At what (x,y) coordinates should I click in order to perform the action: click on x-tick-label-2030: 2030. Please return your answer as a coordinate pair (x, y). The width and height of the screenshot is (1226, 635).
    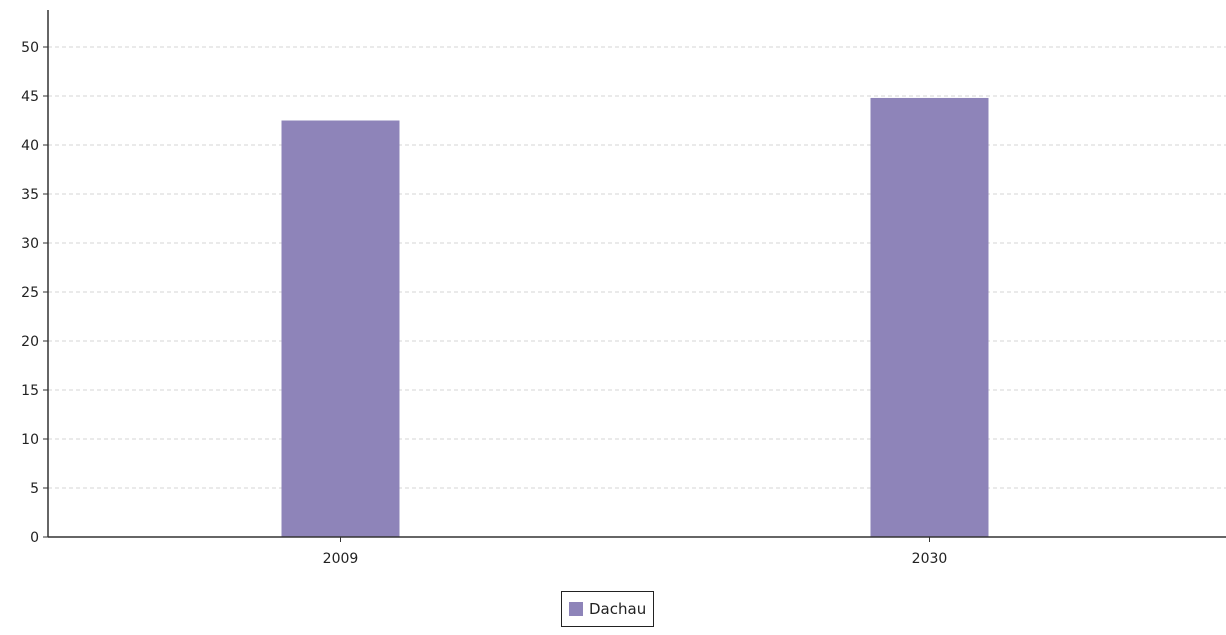
    Looking at the image, I should click on (930, 559).